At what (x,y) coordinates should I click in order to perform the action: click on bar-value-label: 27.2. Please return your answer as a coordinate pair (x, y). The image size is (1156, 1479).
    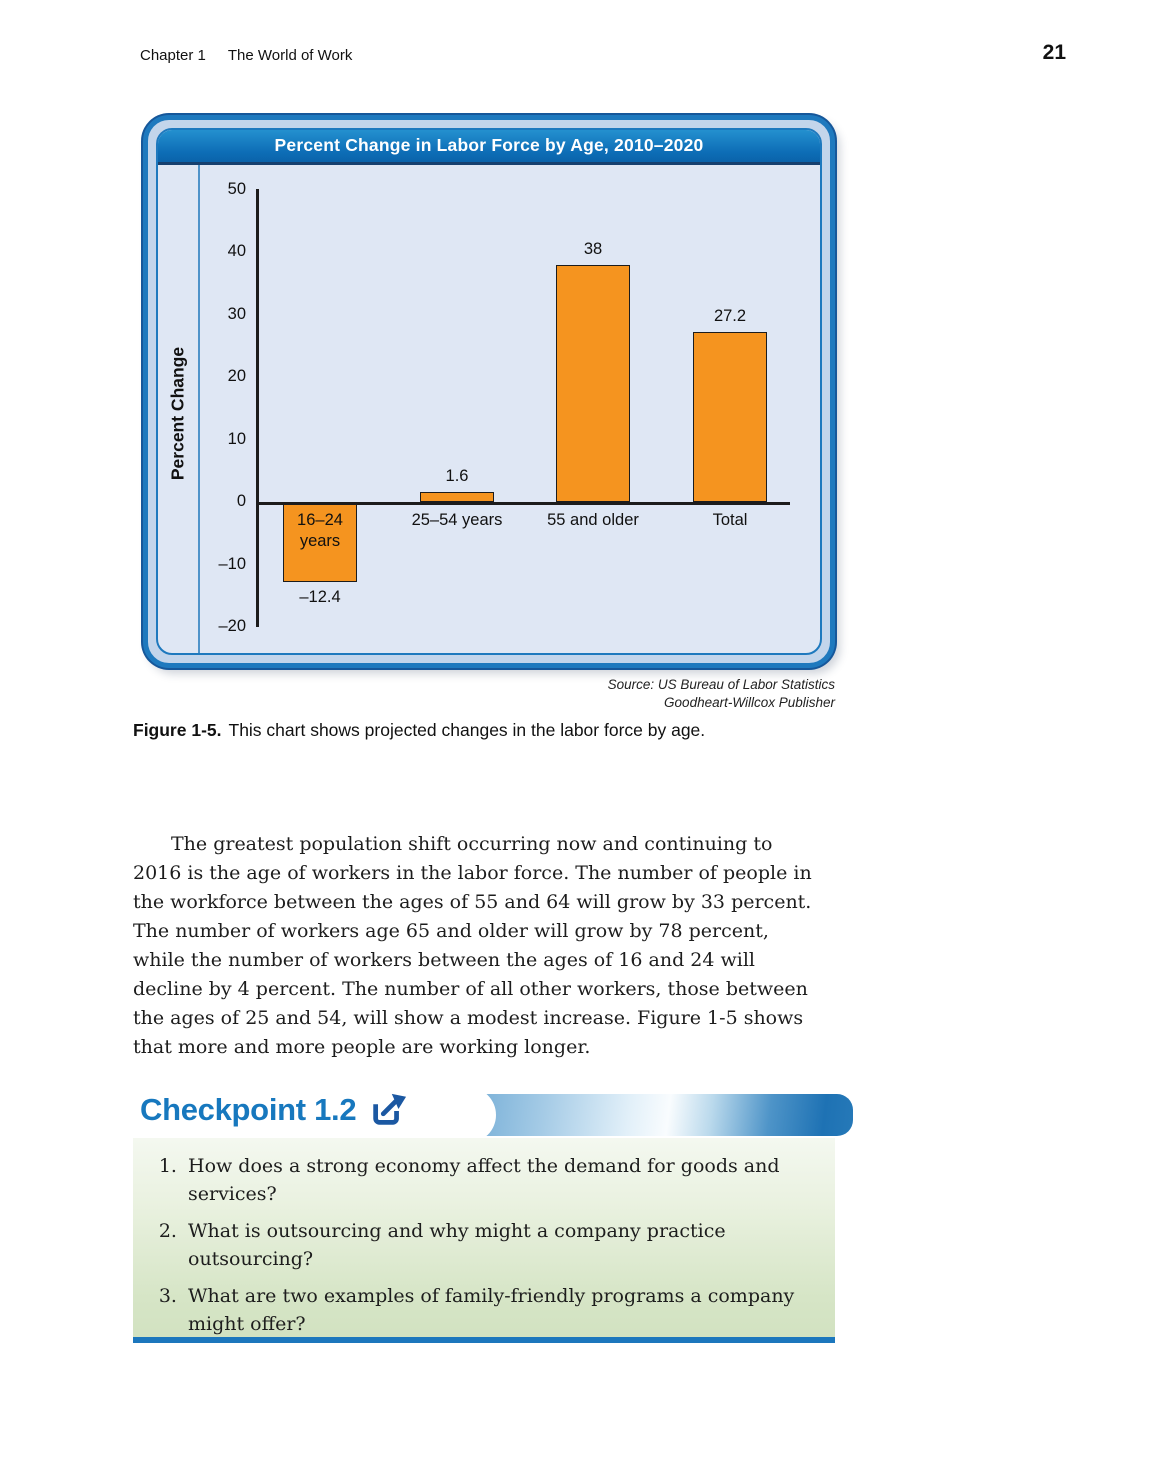
    Looking at the image, I should click on (730, 316).